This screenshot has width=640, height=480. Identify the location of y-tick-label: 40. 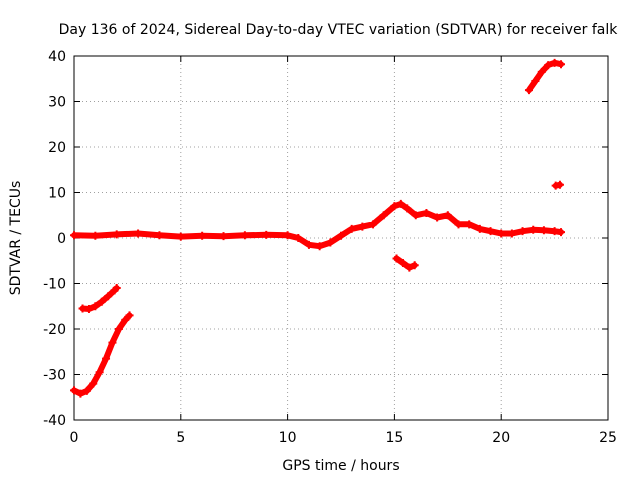
(57, 57).